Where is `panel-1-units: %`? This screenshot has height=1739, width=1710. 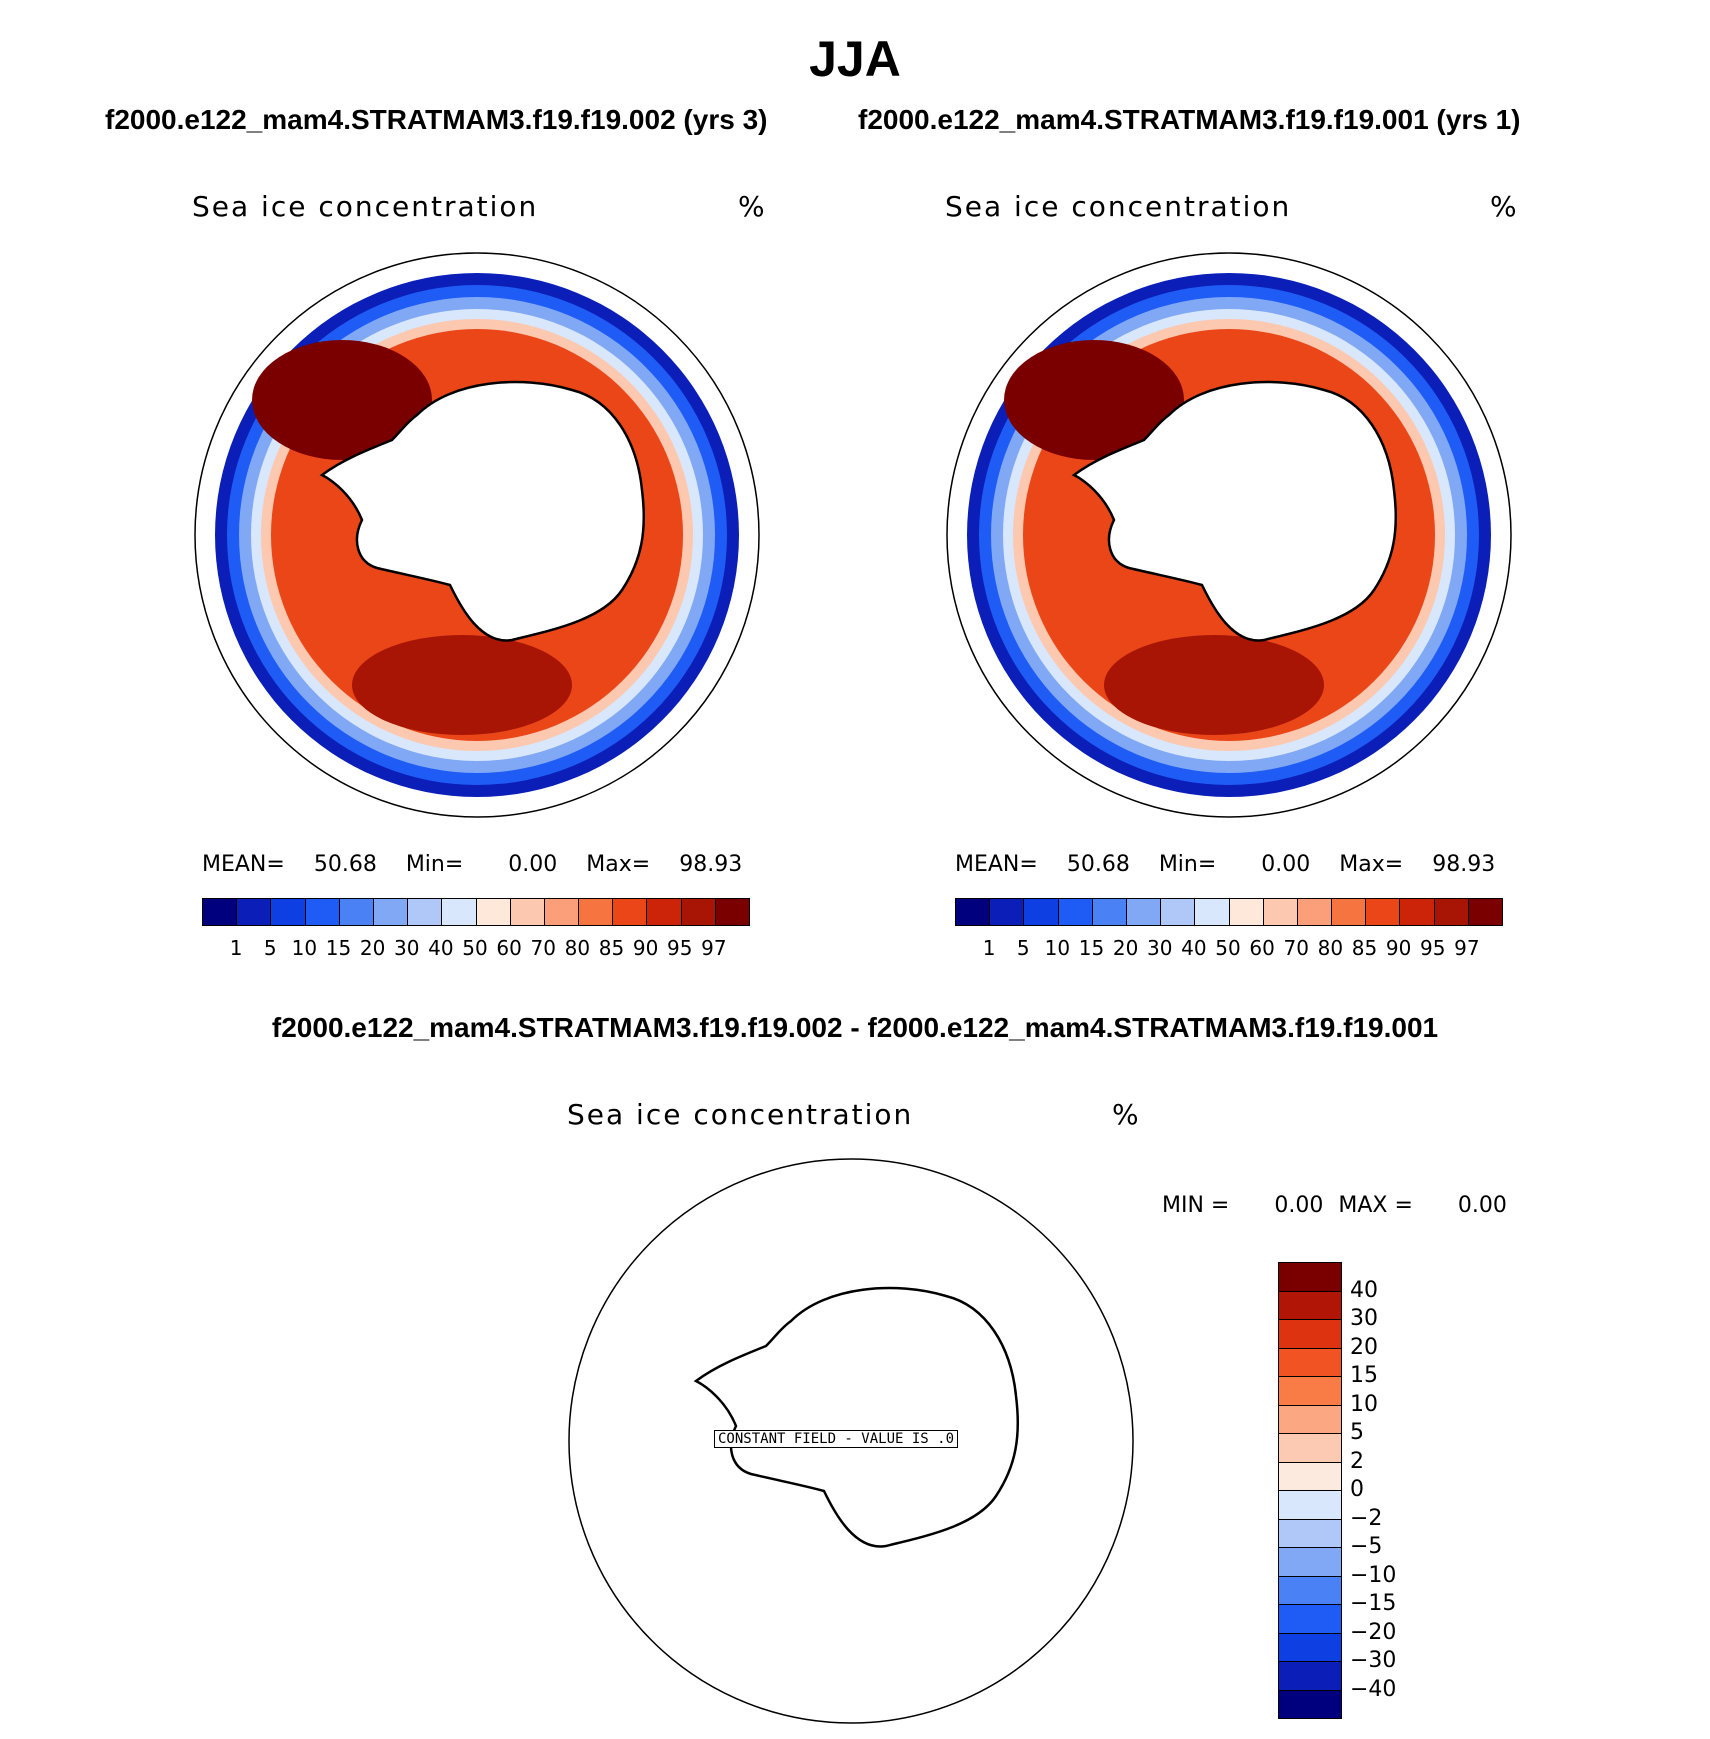
panel-1-units: % is located at coordinates (752, 206).